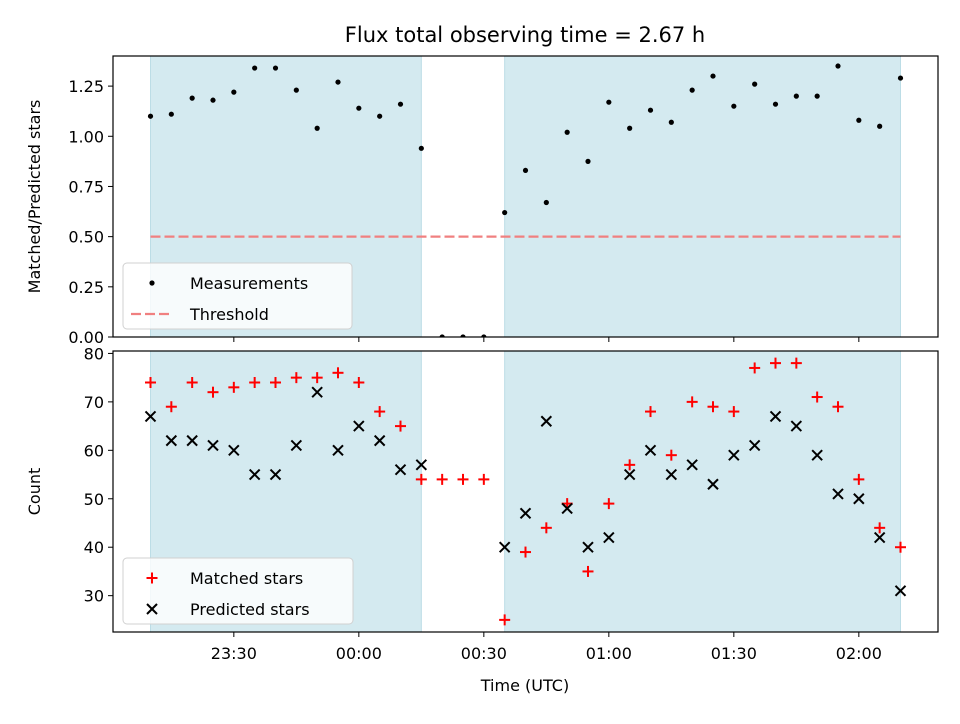 Image resolution: width=960 pixels, height=724 pixels. Describe the element at coordinates (152, 283) in the screenshot. I see `measurements-legend-icon` at that location.